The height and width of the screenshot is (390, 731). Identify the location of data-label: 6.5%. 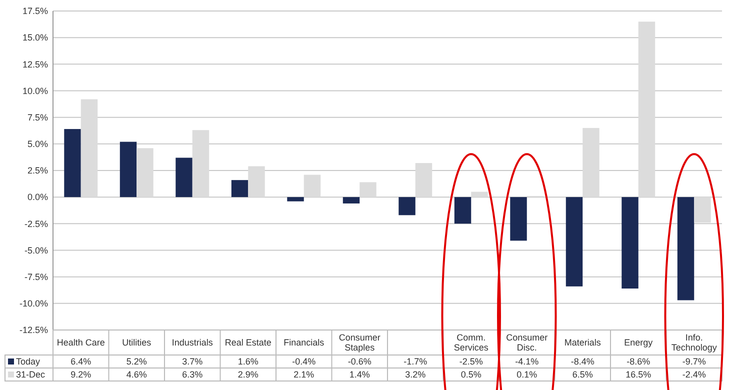
(582, 375).